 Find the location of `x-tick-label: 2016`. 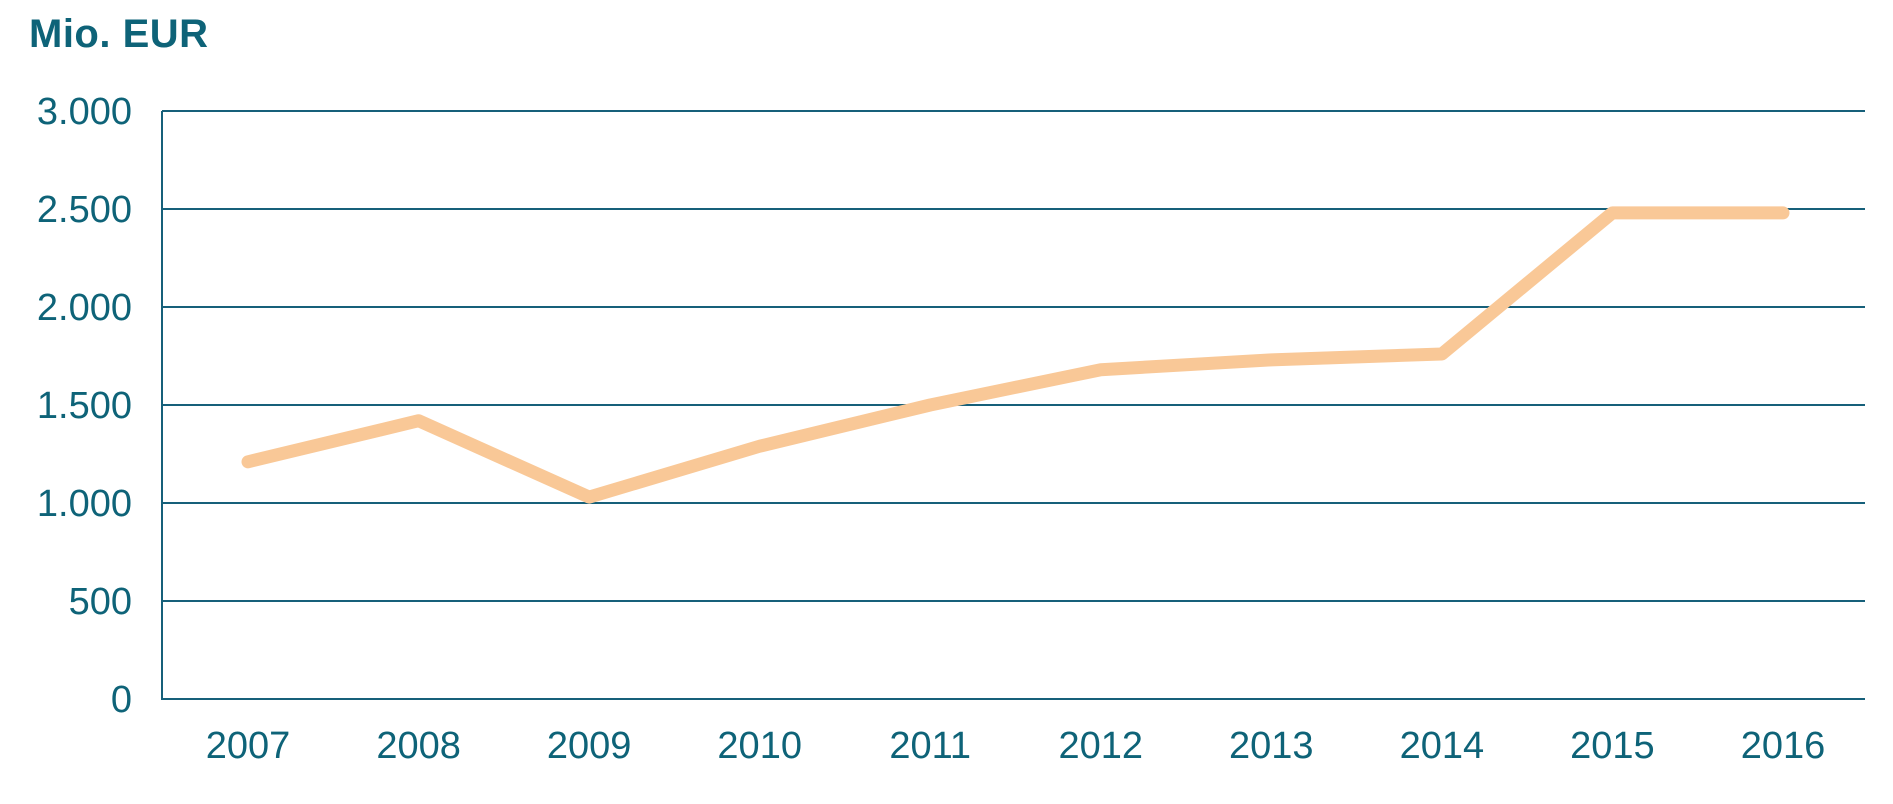

x-tick-label: 2016 is located at coordinates (1783, 746).